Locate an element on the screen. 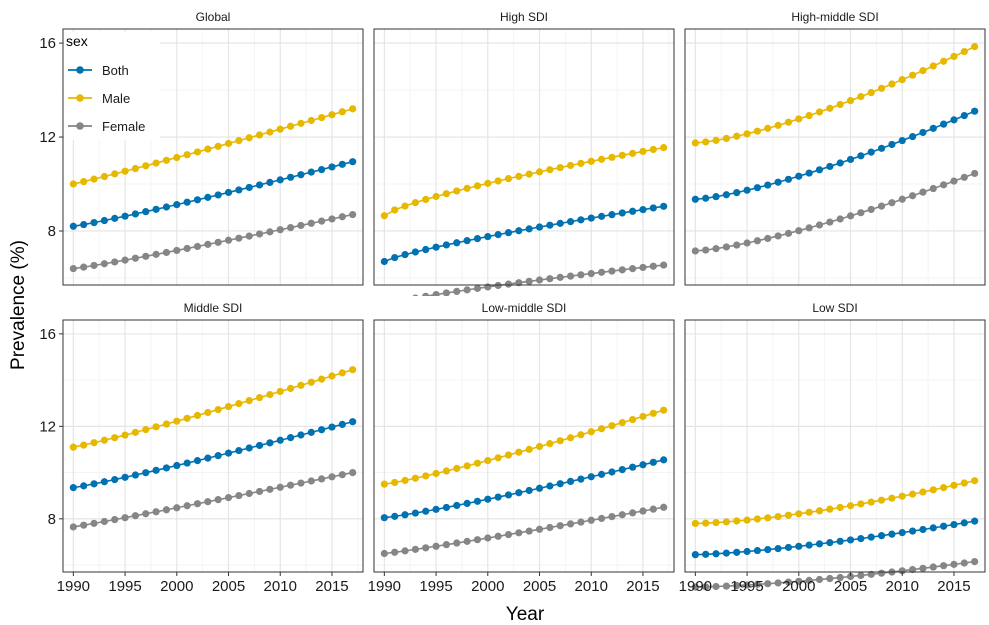 The image size is (989, 625). panel-border-low-middle-sdi is located at coordinates (524, 446).